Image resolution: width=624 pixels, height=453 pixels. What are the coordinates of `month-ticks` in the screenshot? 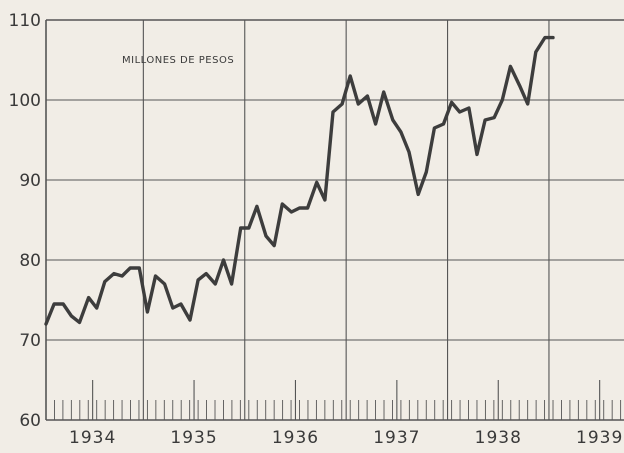 It's located at (338, 400).